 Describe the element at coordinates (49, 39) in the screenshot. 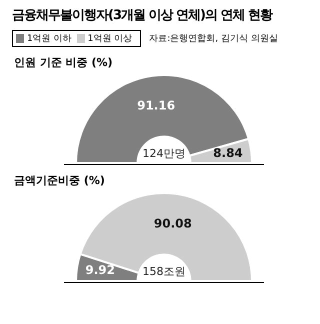

I see `legend-label: 1억원 이하` at that location.